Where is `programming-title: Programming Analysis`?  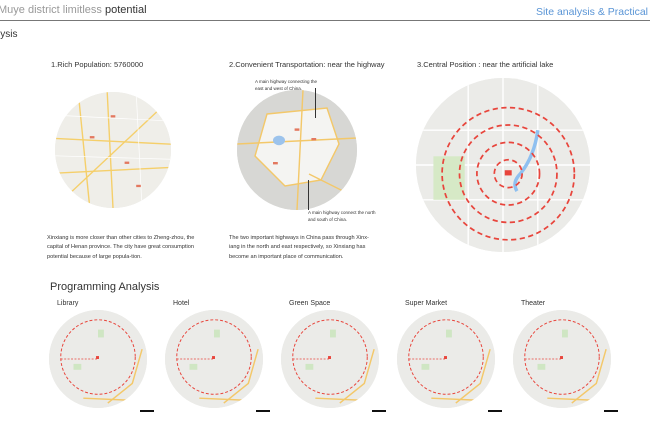 programming-title: Programming Analysis is located at coordinates (105, 287).